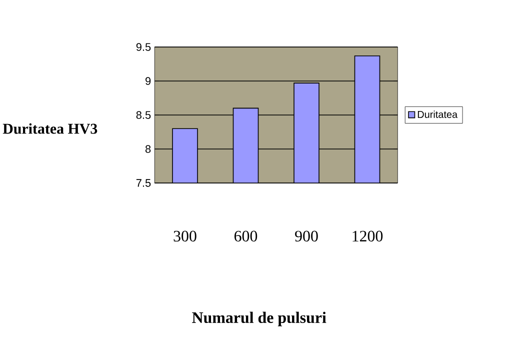 This screenshot has height=349, width=532. I want to click on x-tick-label: 1200, so click(367, 236).